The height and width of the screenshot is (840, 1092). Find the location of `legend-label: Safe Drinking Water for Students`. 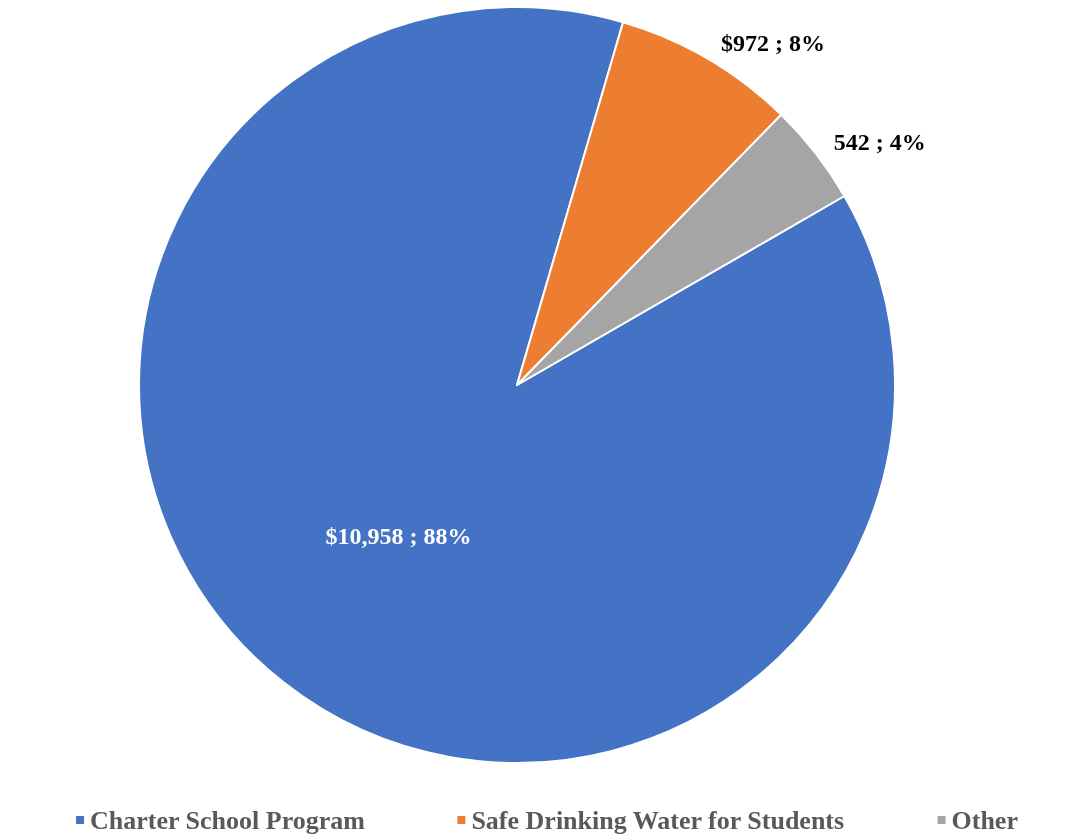

legend-label: Safe Drinking Water for Students is located at coordinates (658, 820).